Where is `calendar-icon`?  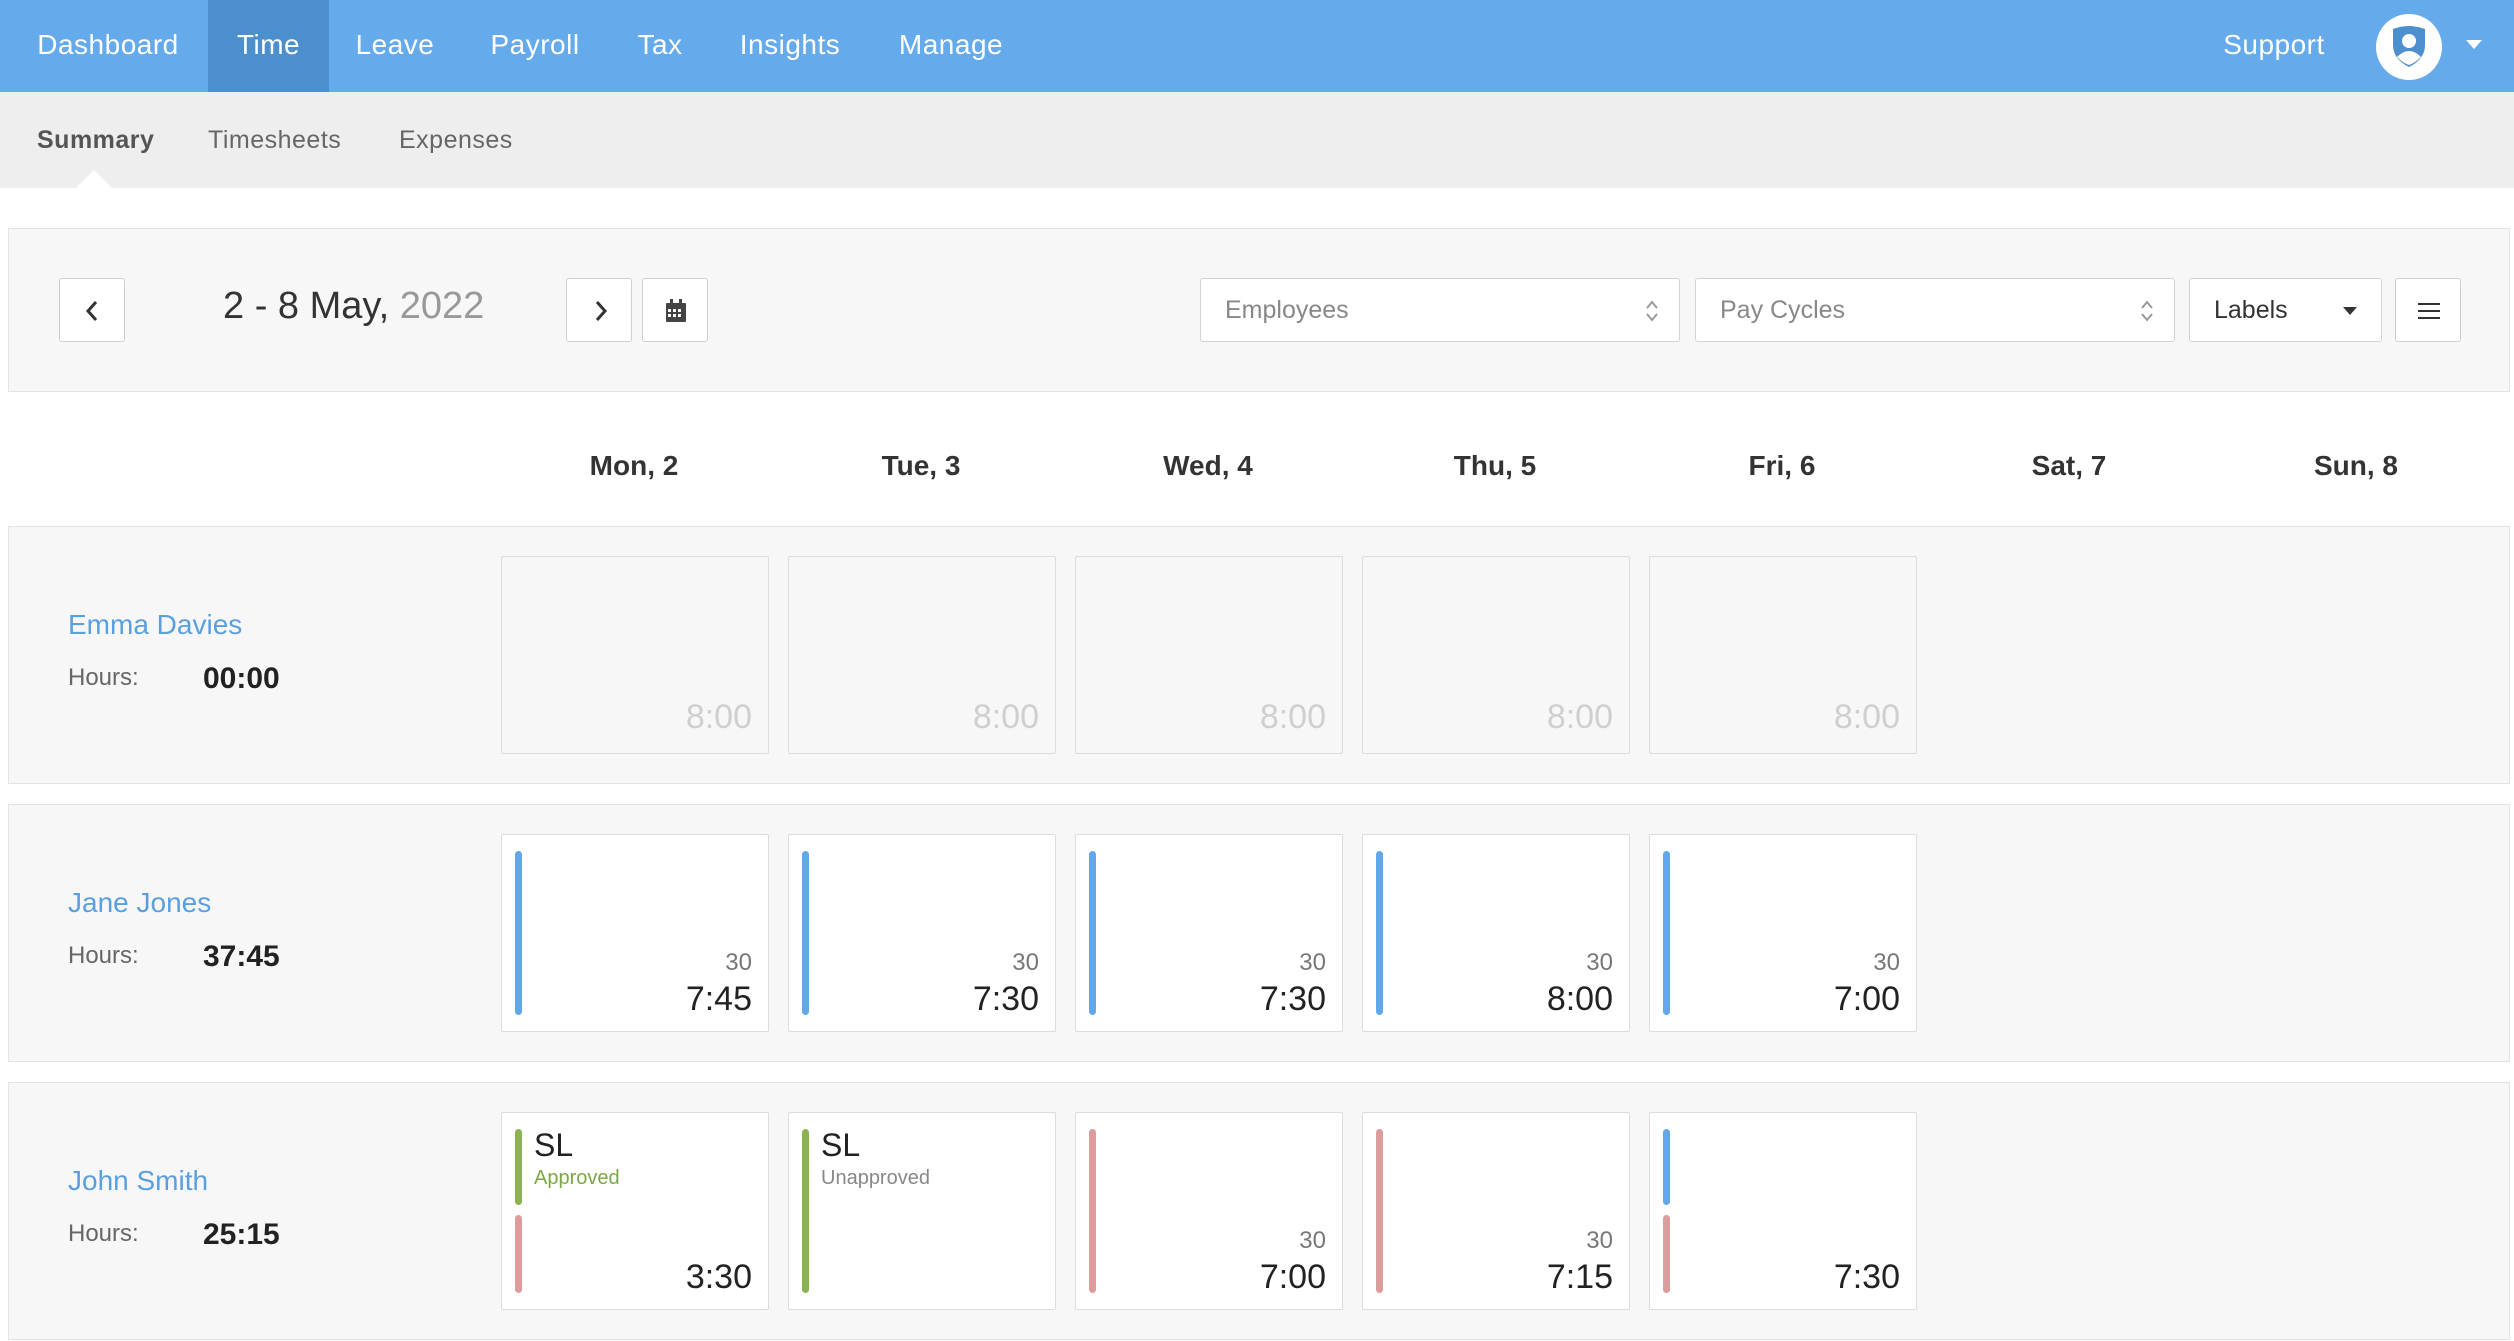
calendar-icon is located at coordinates (676, 310).